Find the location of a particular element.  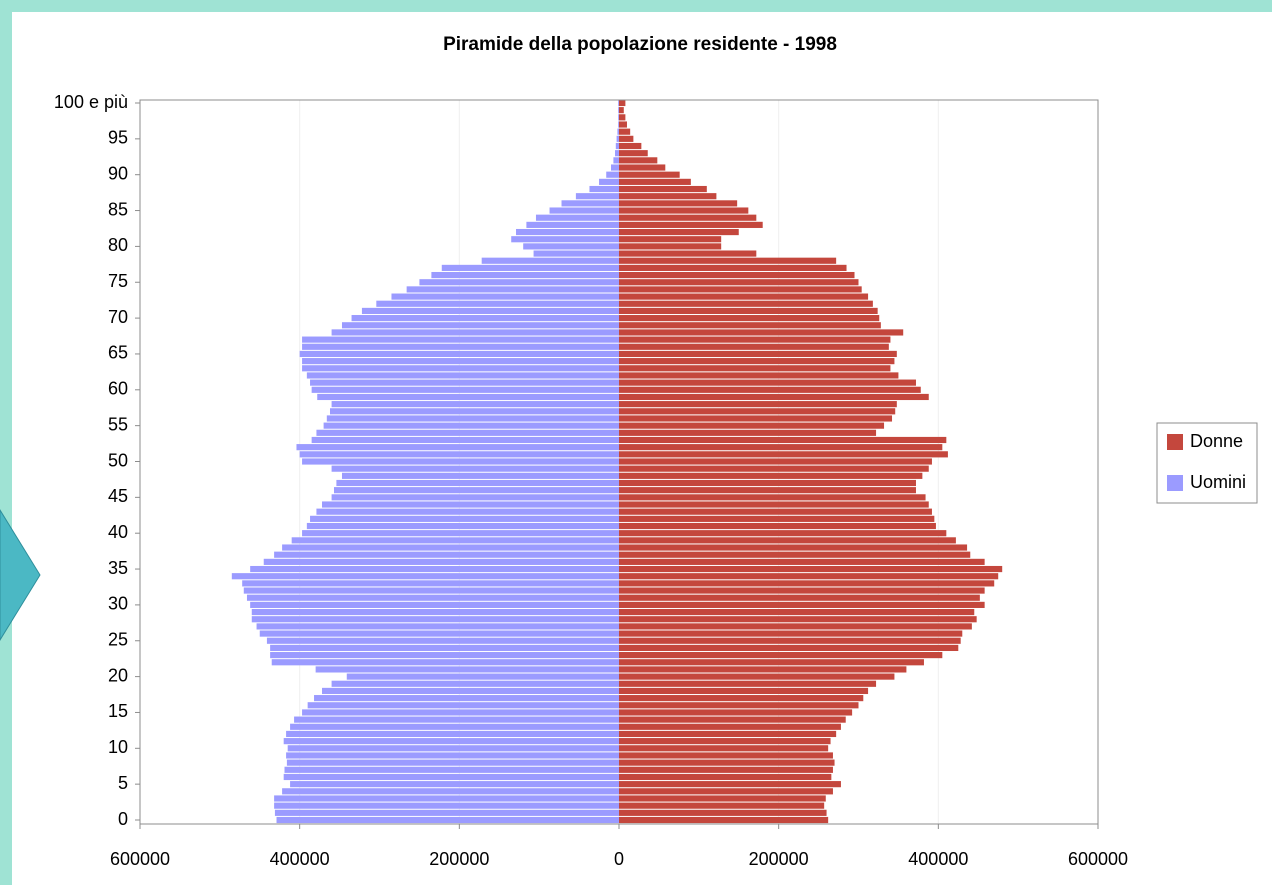

y-tick-label: 35 is located at coordinates (118, 568).